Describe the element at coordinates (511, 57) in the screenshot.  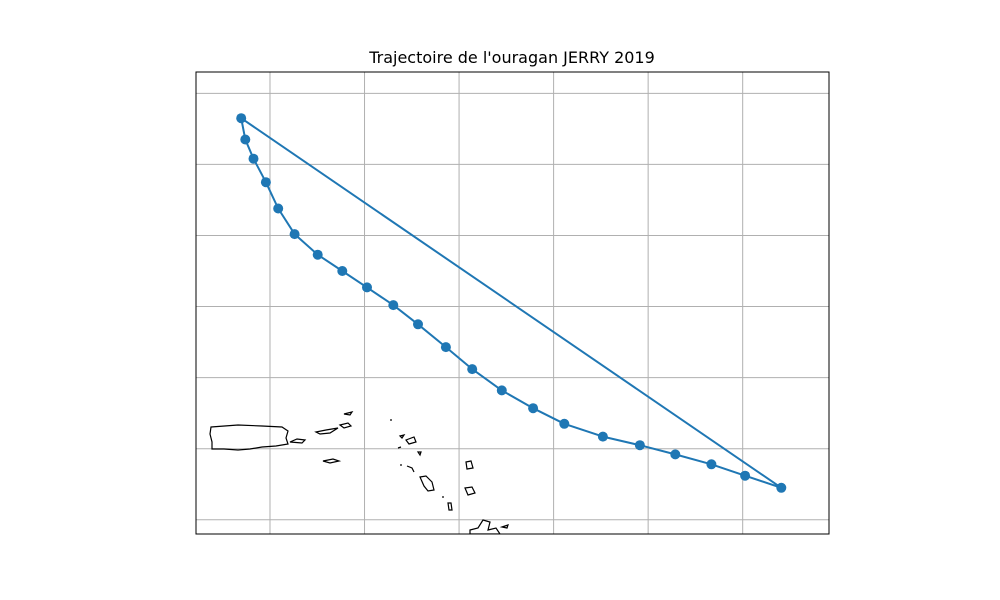
I see `map-title: Trajectoire de l'ouragan JERRY 2019` at that location.